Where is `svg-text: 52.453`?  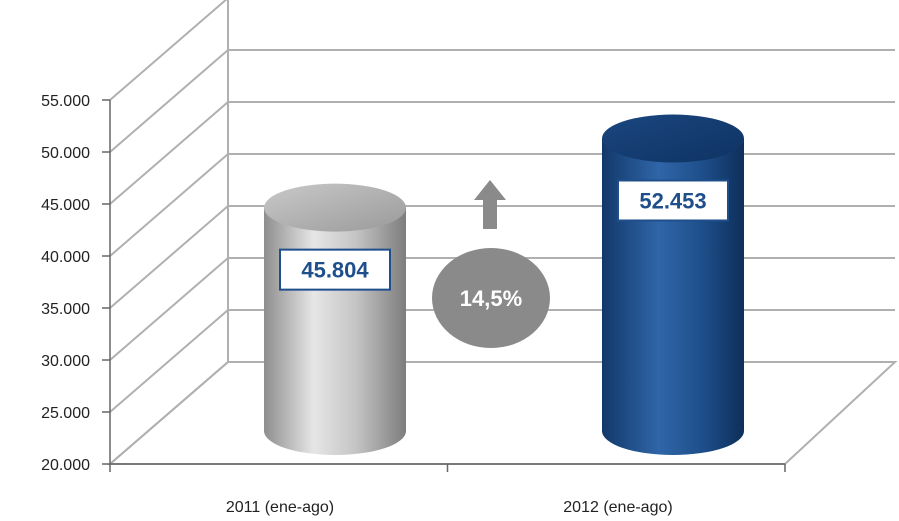 svg-text: 52.453 is located at coordinates (672, 200).